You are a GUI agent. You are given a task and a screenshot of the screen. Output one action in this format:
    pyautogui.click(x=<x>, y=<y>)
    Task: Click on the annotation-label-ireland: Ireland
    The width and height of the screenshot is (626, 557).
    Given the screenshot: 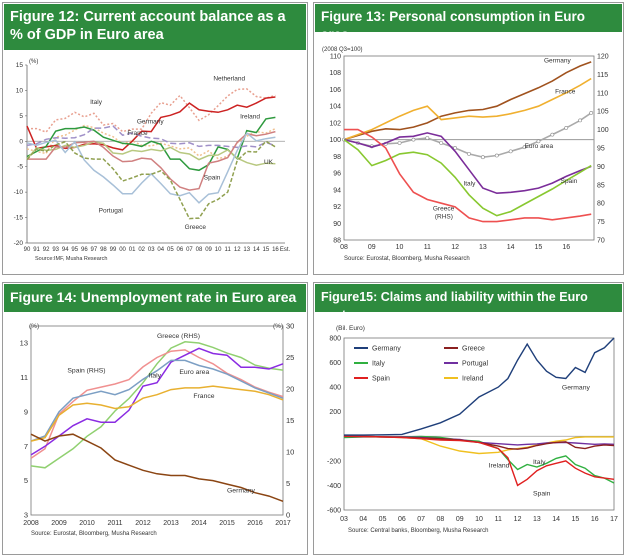 What is the action you would take?
    pyautogui.click(x=499, y=466)
    